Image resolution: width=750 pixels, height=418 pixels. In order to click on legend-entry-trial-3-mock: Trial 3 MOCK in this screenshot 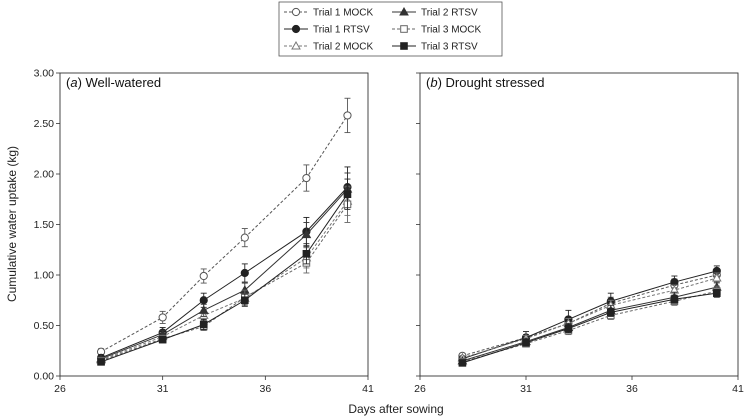, I will do `click(437, 30)`.